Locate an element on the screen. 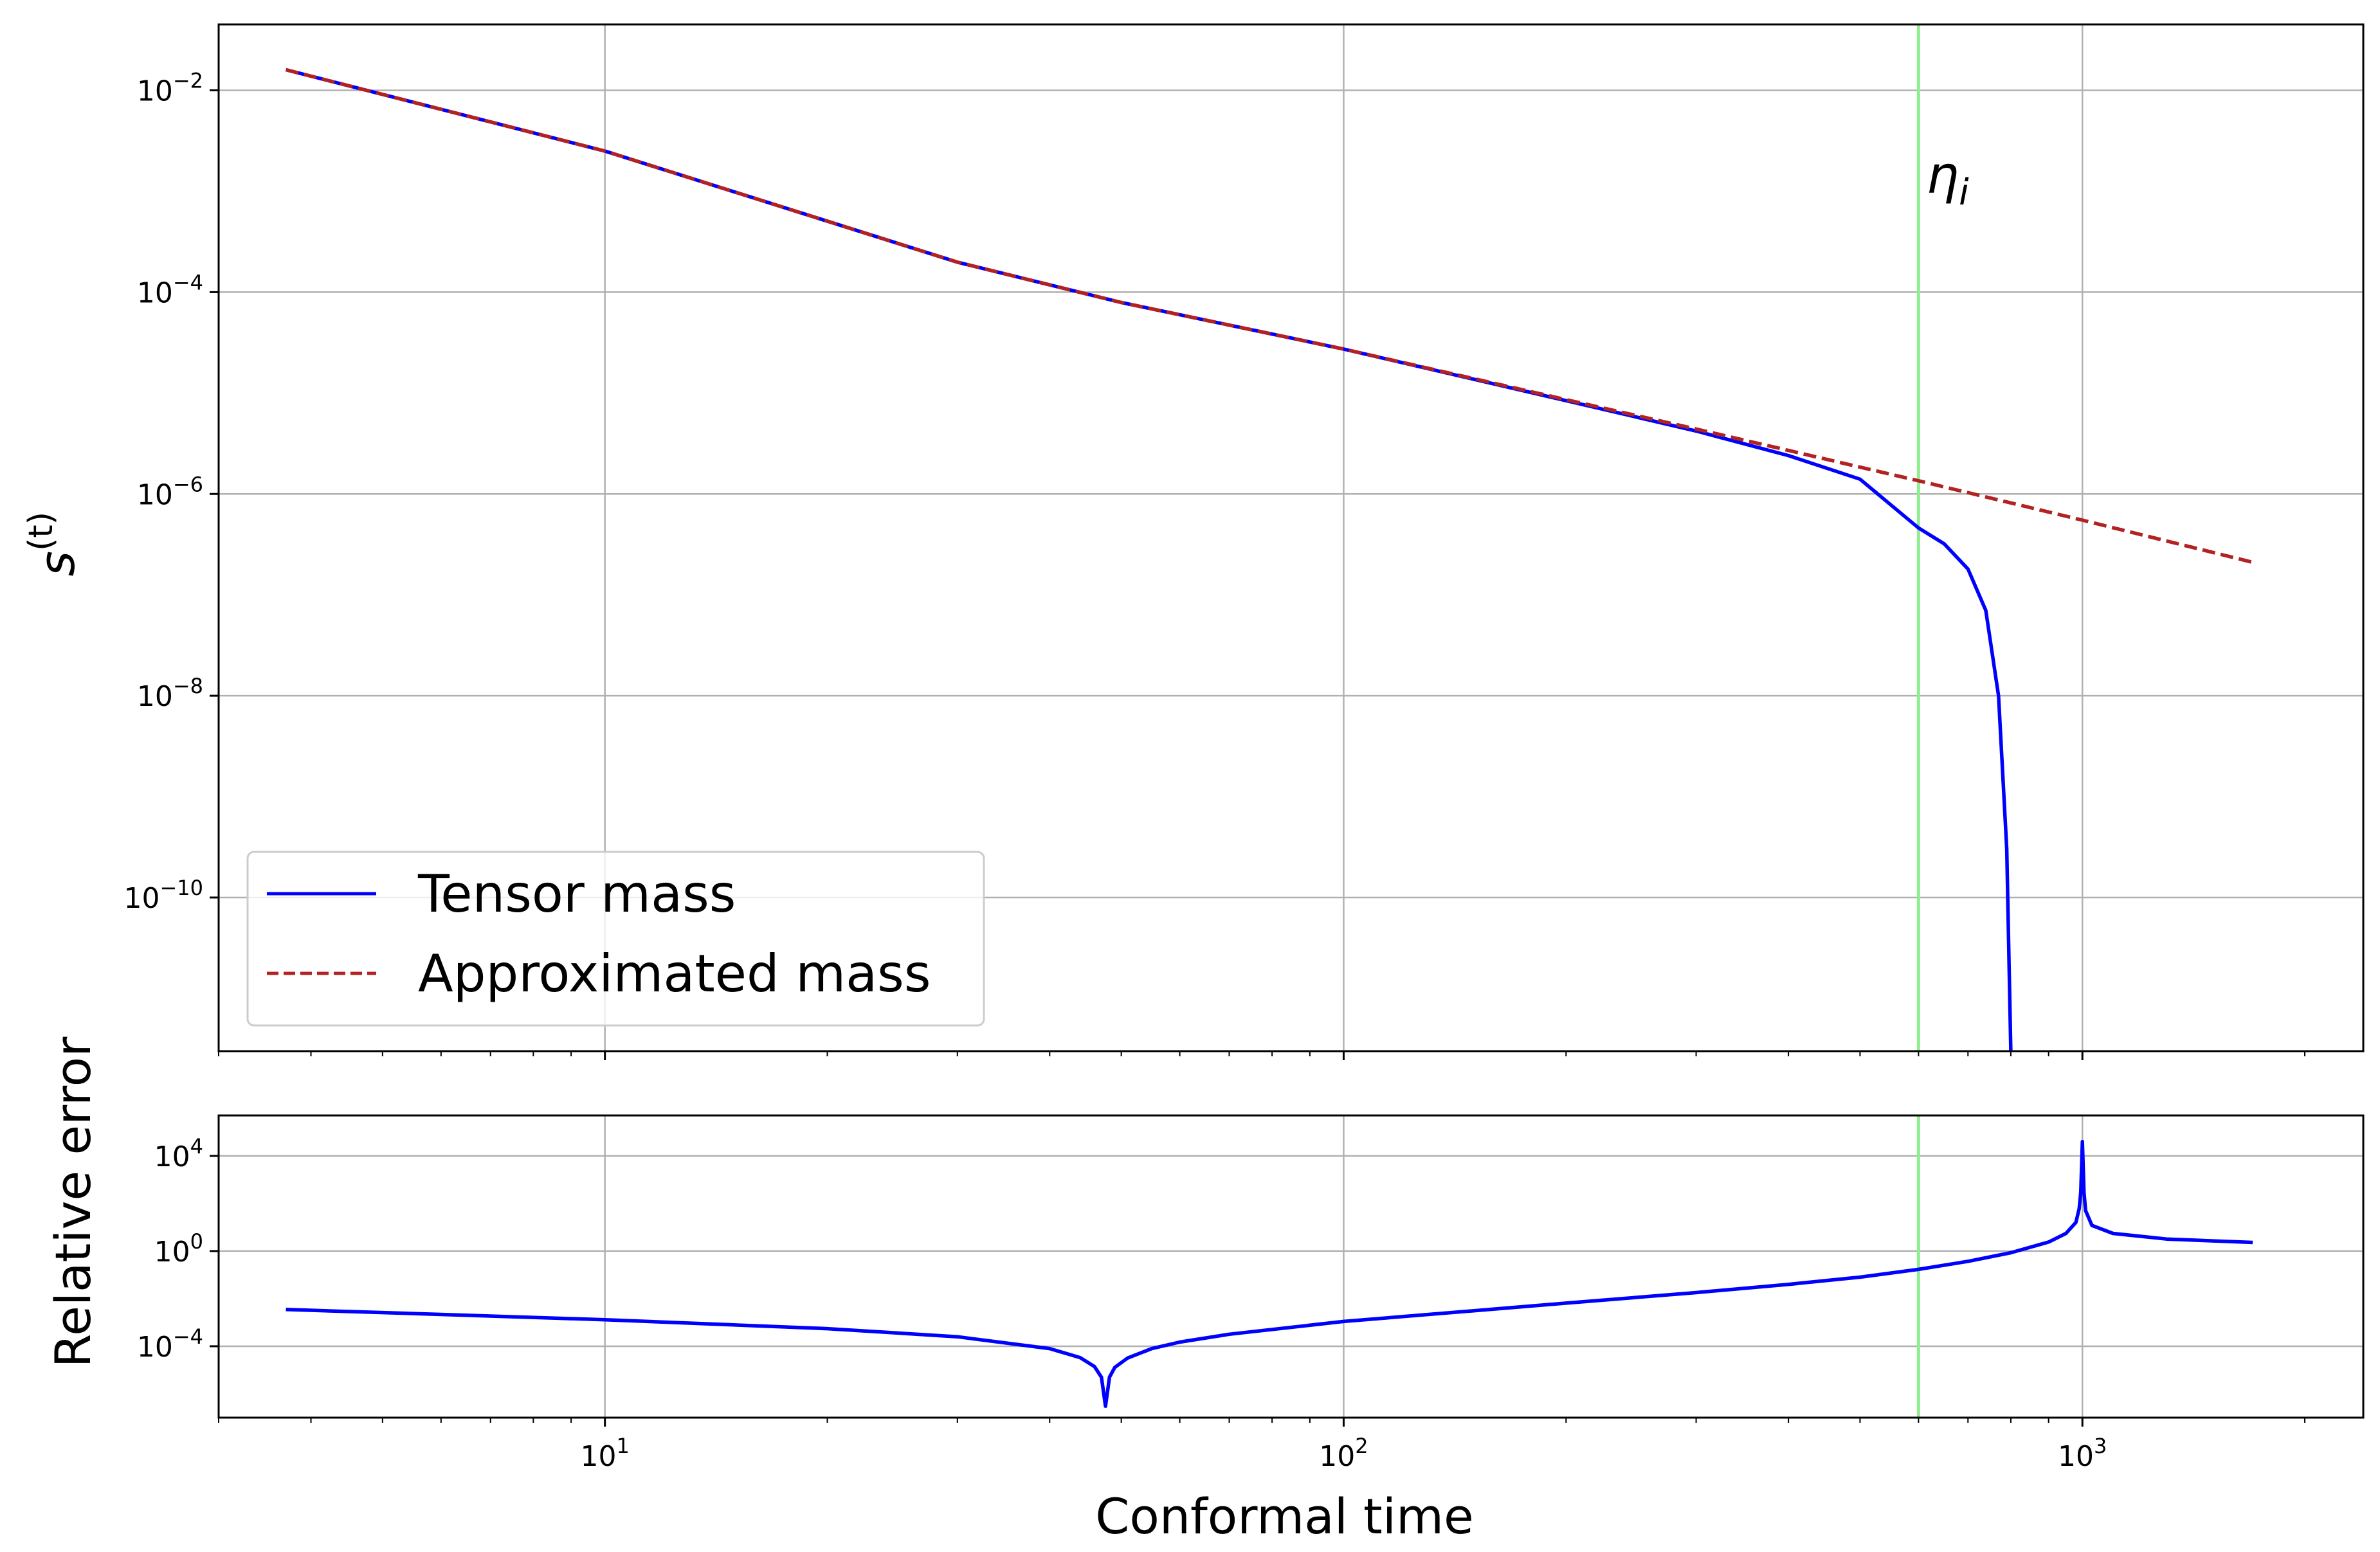 The height and width of the screenshot is (1552, 2380). x-axis-label: Conformal time is located at coordinates (1284, 1516).